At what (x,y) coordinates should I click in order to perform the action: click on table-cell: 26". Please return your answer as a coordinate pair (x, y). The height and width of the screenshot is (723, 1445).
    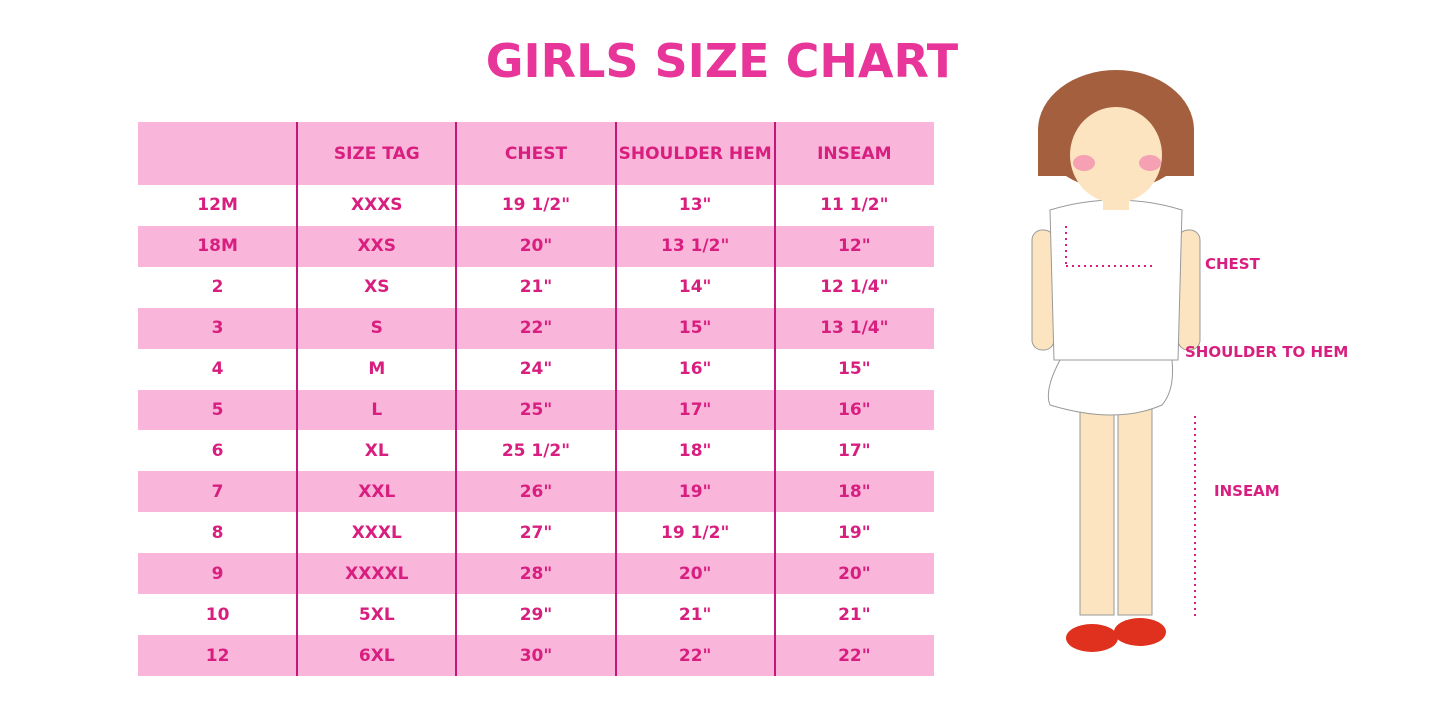
    Looking at the image, I should click on (536, 491).